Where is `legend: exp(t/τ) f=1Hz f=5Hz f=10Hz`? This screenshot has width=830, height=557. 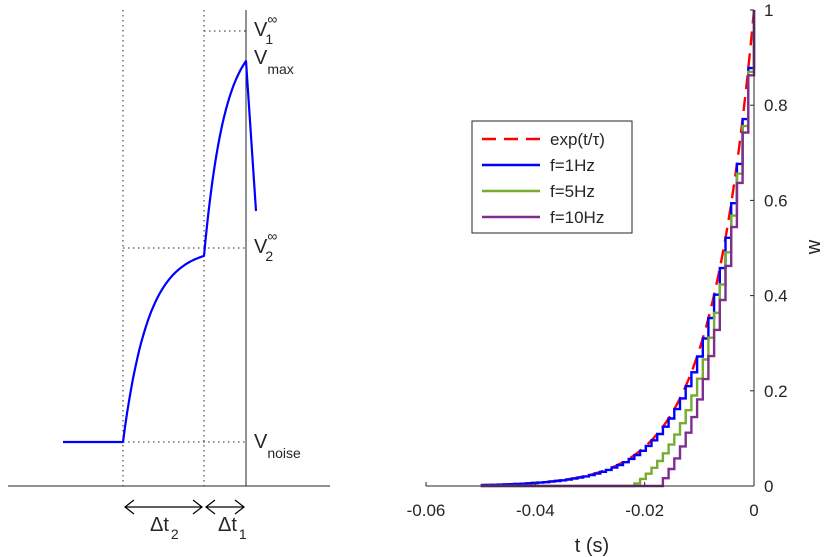
legend: exp(t/τ) f=1Hz f=5Hz f=10Hz is located at coordinates (552, 177).